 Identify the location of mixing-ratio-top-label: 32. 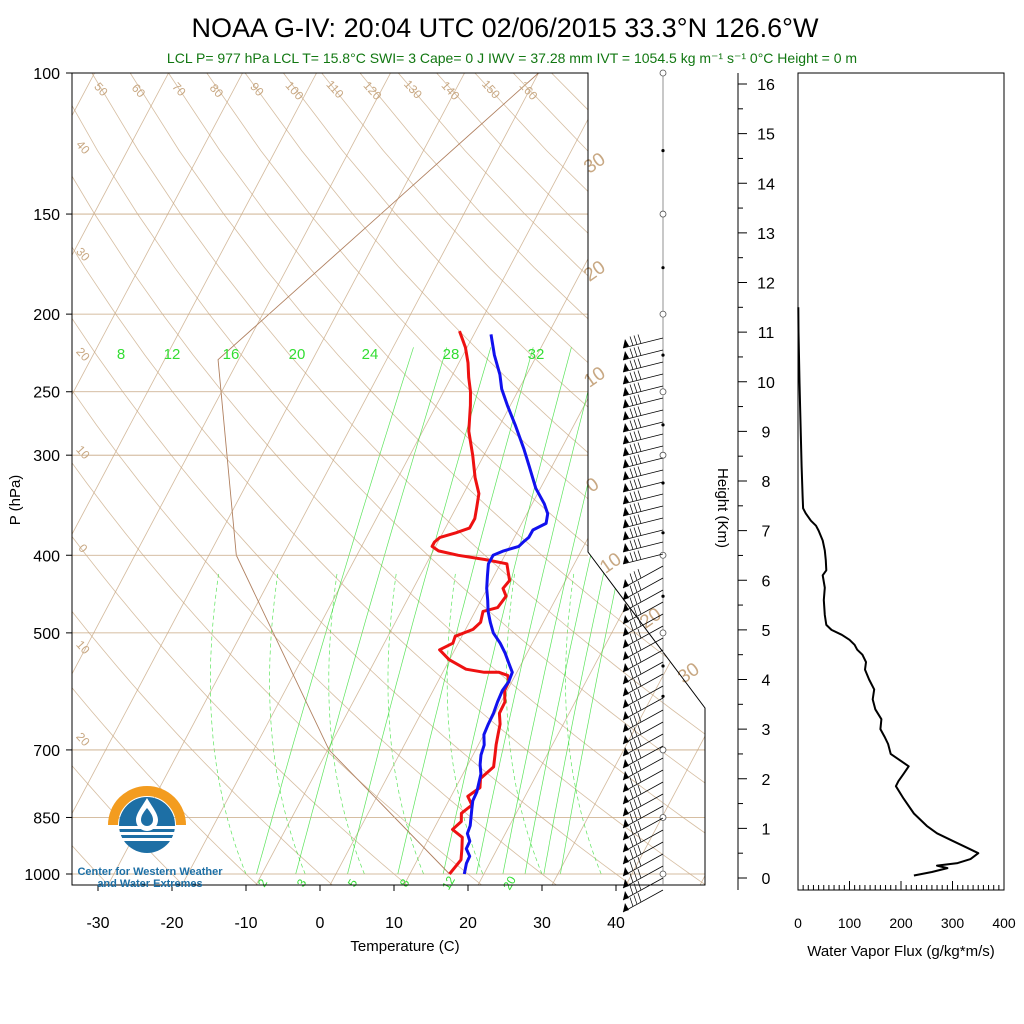
(536, 354).